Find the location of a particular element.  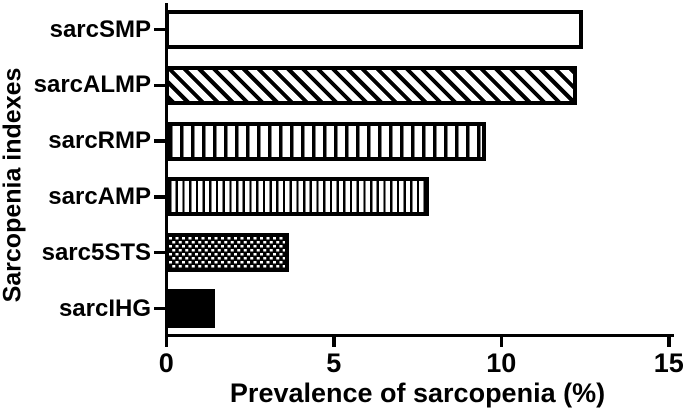

y-axis-line is located at coordinates (166, 170).